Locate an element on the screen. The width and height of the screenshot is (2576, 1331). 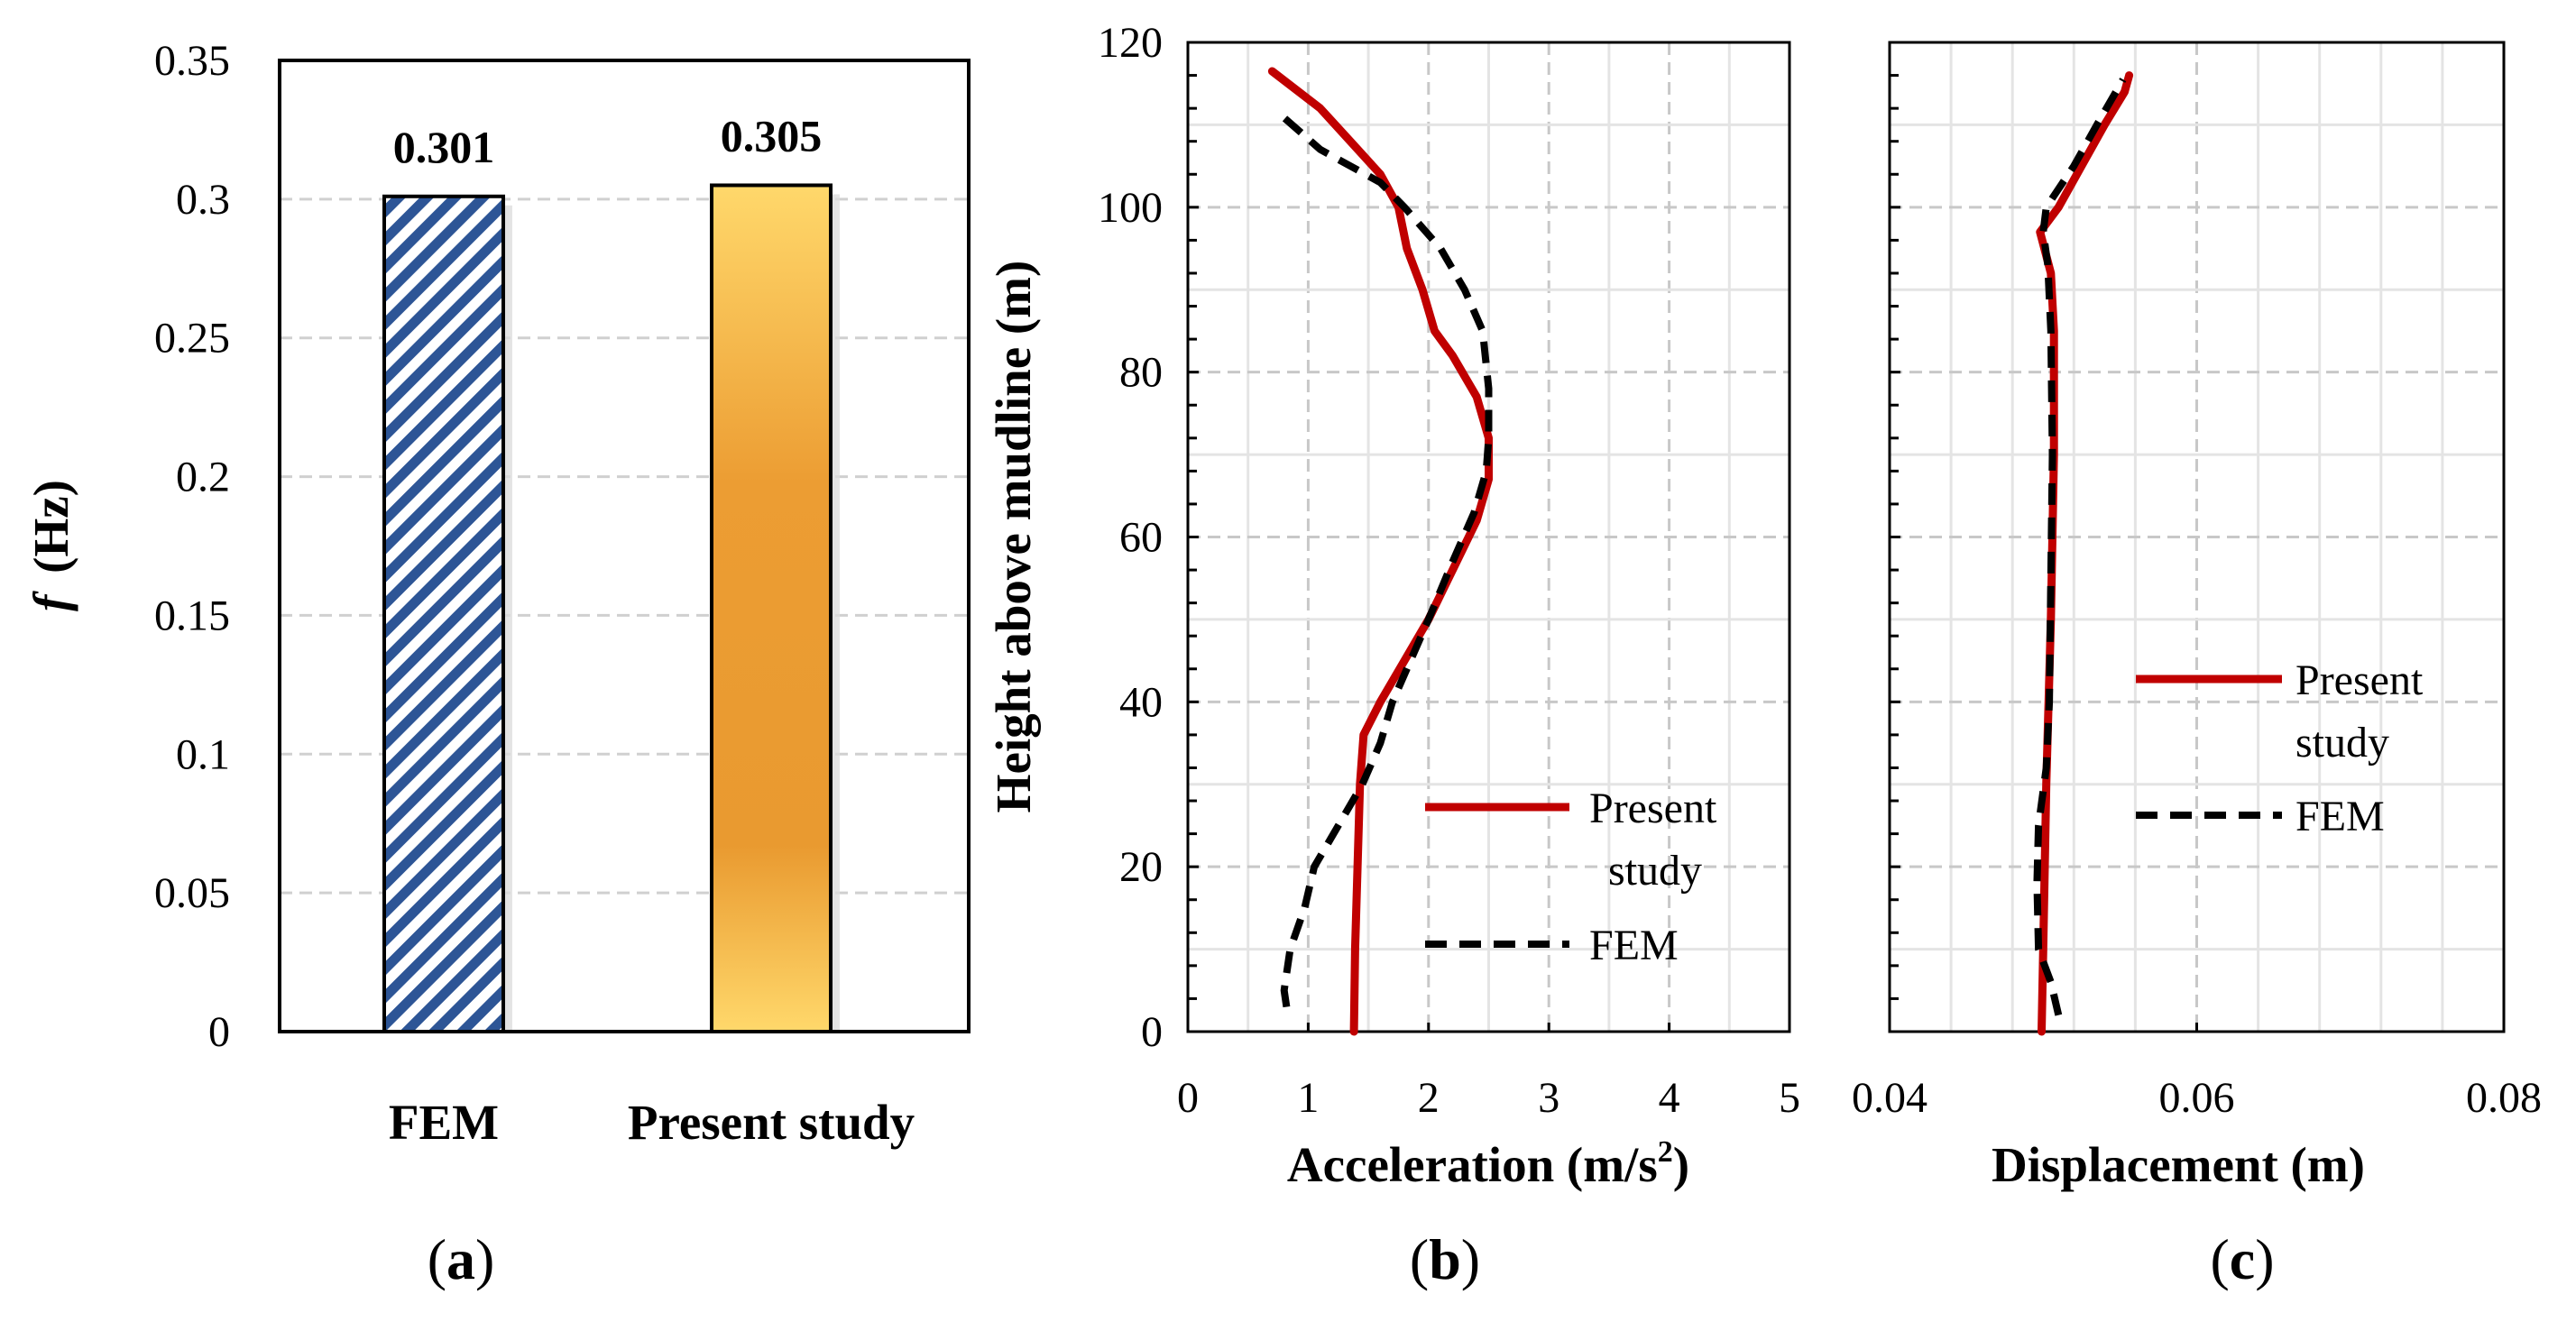
a-y-tick-label: 0.25 is located at coordinates (192, 339).